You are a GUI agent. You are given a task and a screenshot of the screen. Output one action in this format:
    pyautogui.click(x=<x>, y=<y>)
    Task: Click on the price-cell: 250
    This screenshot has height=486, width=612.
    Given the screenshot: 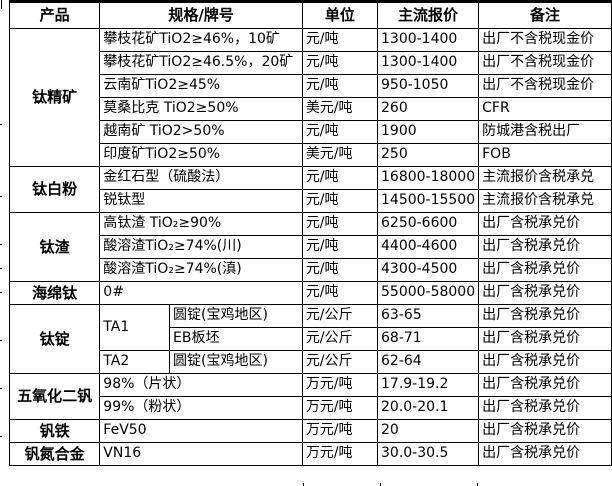 What is the action you would take?
    pyautogui.click(x=428, y=155)
    